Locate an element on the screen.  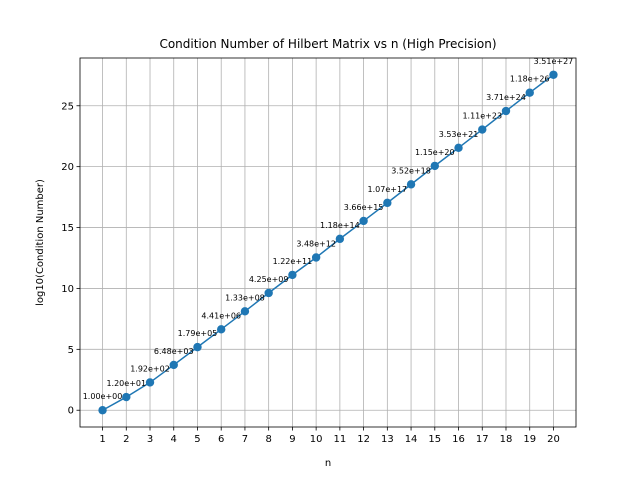
x-tick-label: 3 is located at coordinates (150, 439).